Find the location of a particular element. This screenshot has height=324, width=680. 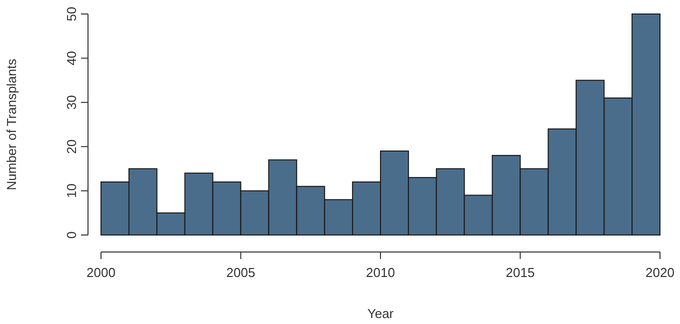

x-tick-label: 2010 is located at coordinates (380, 272).